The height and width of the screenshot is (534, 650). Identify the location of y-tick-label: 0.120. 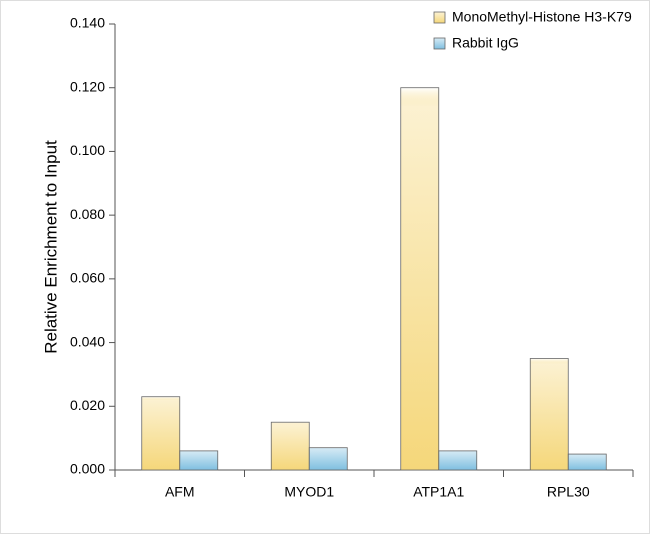
(87, 86).